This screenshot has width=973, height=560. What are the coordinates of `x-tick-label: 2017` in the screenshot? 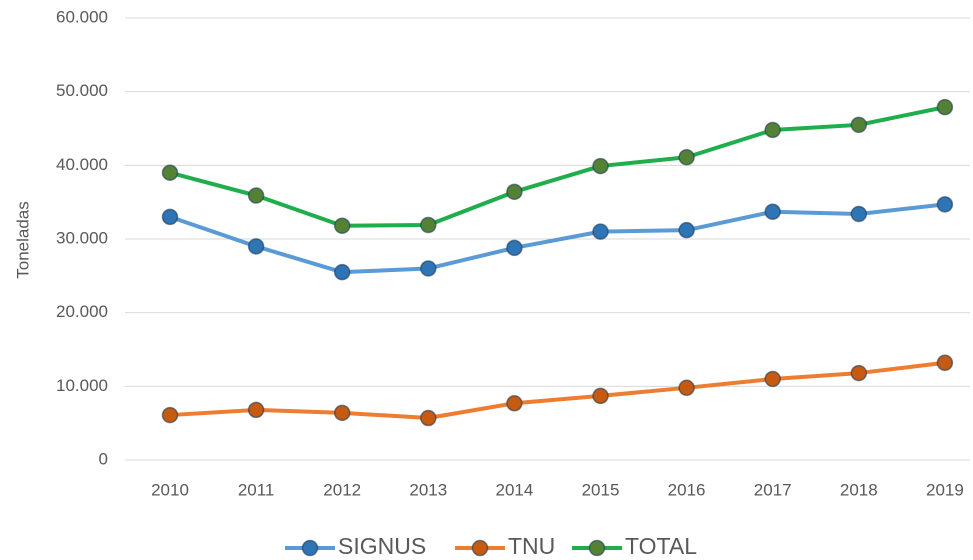 It's located at (773, 489).